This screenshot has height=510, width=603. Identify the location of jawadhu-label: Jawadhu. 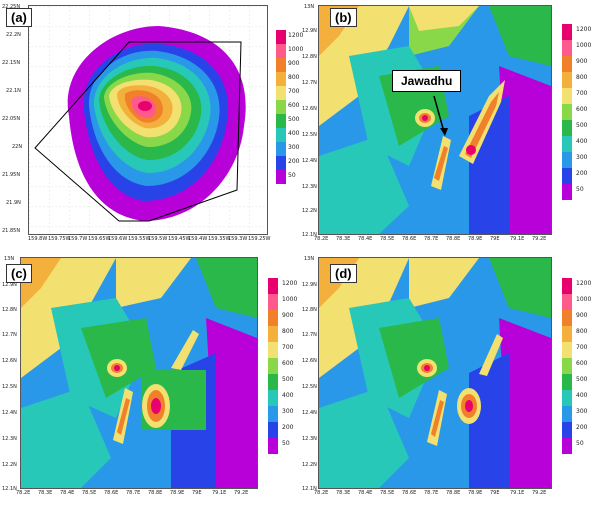
(427, 81).